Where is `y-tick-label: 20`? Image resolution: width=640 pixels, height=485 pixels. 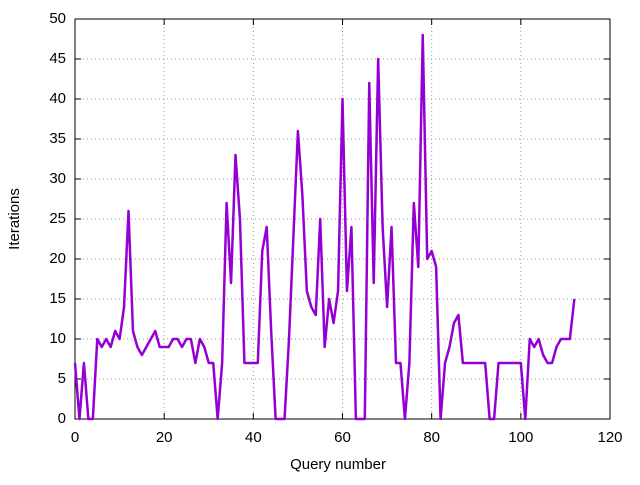 y-tick-label: 20 is located at coordinates (57, 258).